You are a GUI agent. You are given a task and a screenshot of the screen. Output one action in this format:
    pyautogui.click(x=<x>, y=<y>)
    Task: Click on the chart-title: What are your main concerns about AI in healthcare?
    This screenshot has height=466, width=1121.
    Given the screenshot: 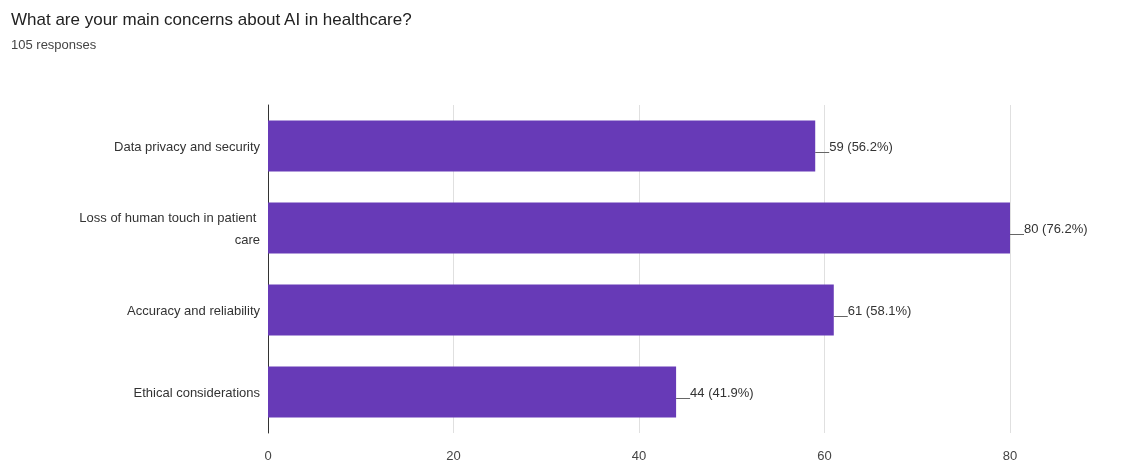 What is the action you would take?
    pyautogui.click(x=211, y=19)
    